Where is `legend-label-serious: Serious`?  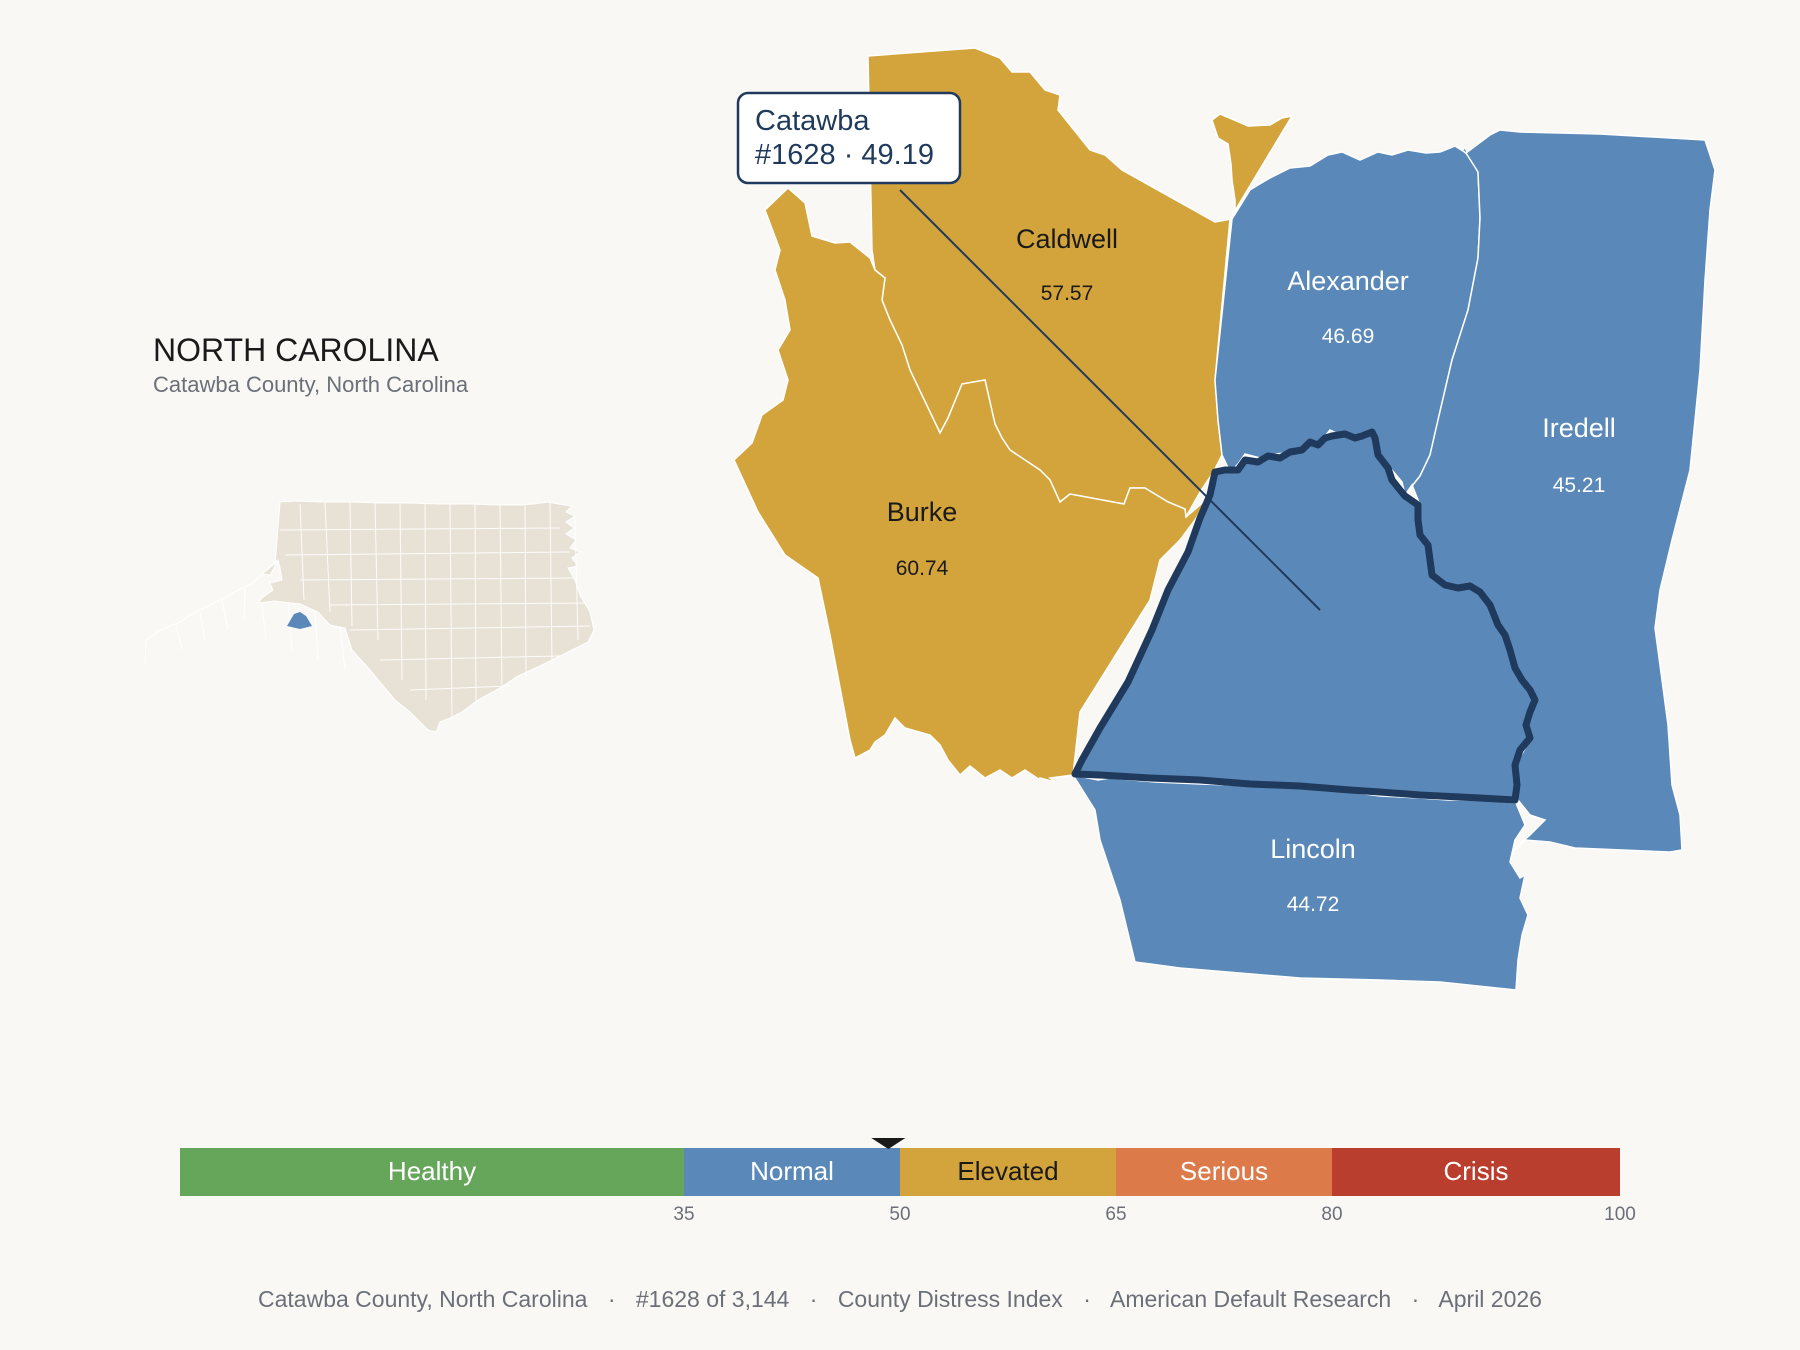
legend-label-serious: Serious is located at coordinates (1224, 1171).